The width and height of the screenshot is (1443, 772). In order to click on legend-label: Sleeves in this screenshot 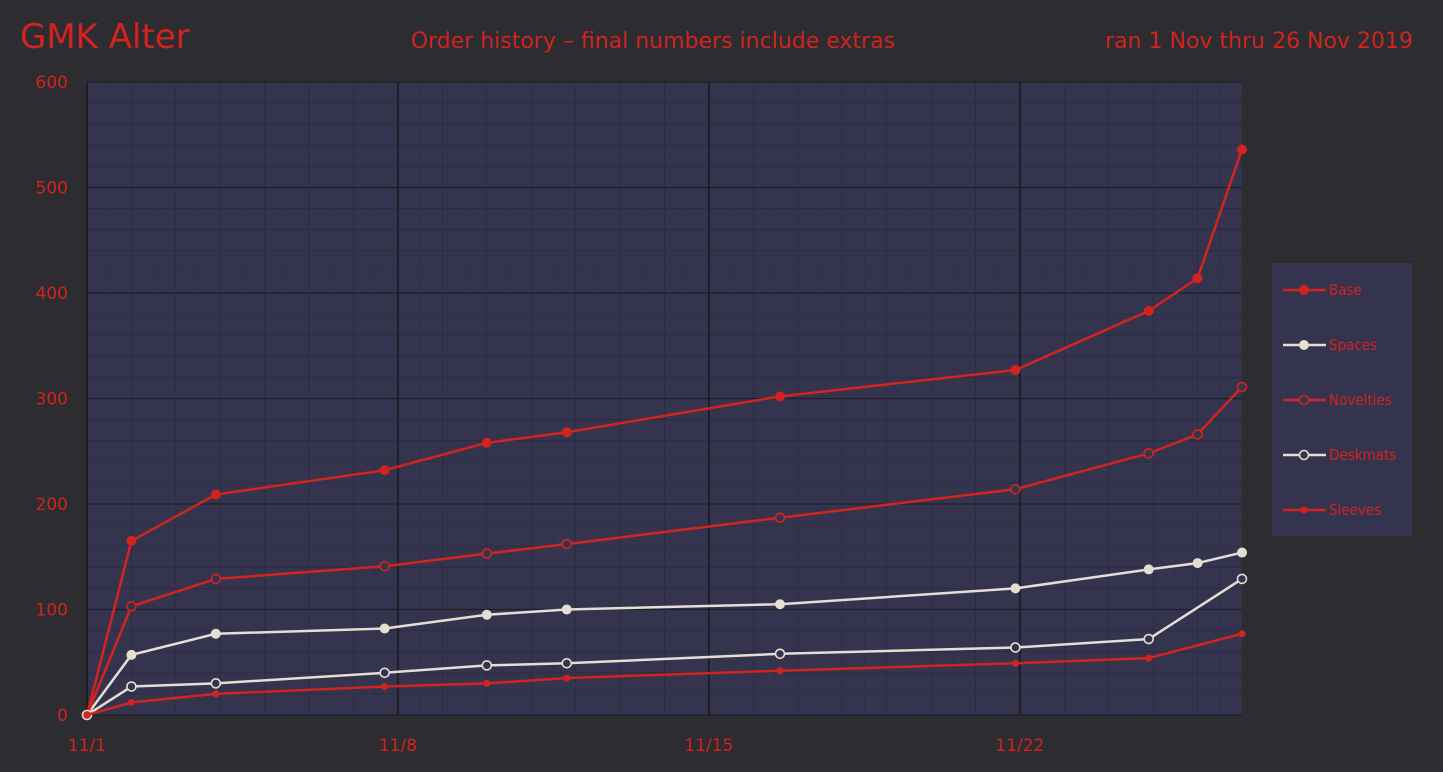, I will do `click(1355, 510)`.